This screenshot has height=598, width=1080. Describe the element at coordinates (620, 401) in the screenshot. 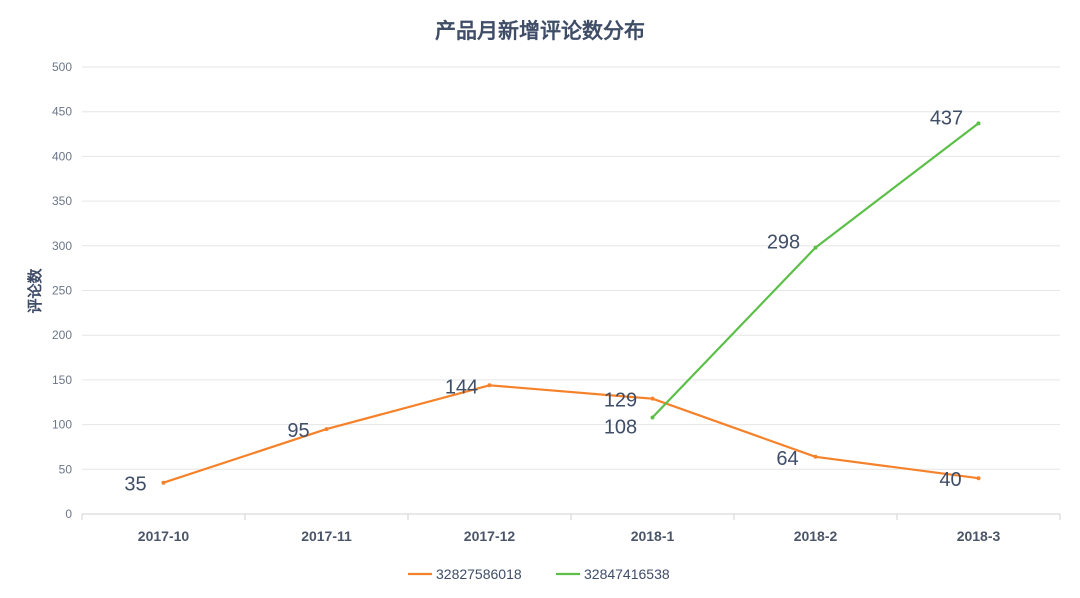

I see `data-label: 129` at that location.